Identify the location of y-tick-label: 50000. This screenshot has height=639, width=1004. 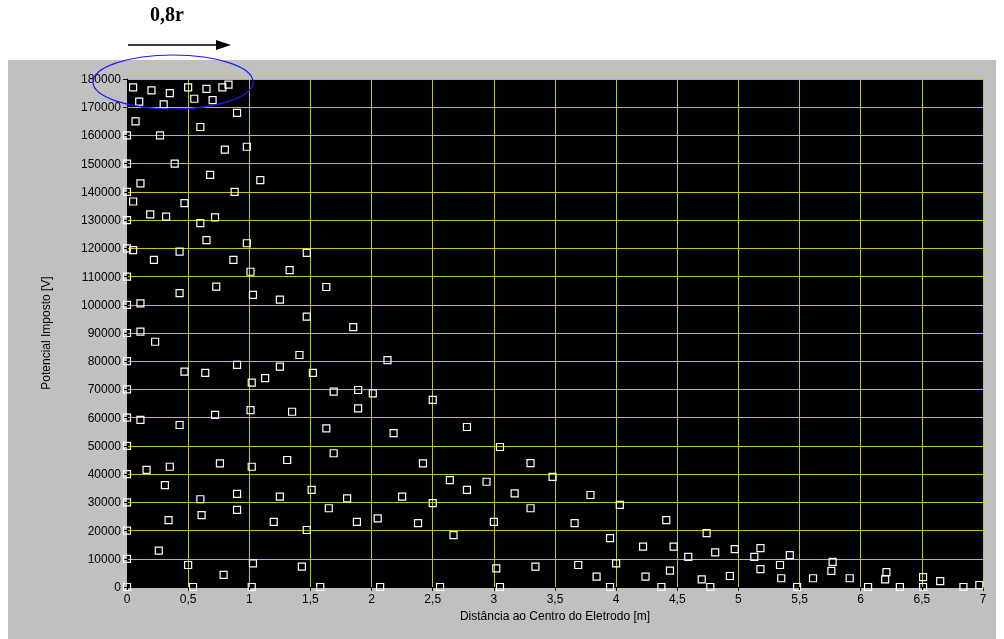
(104, 445).